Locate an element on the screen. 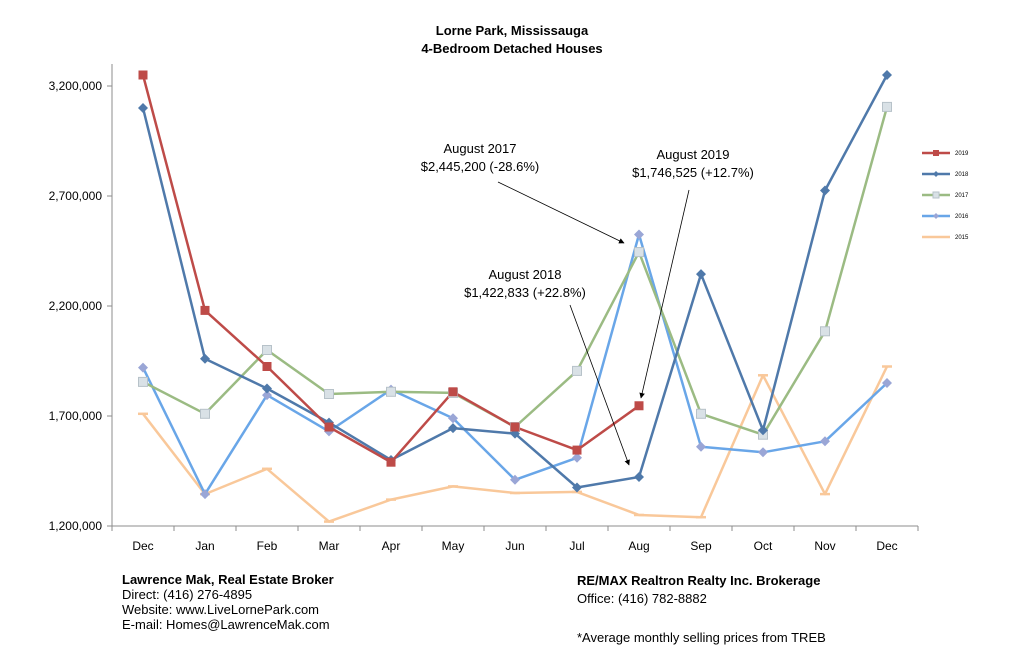 The height and width of the screenshot is (659, 1024). legend-marker-2017 is located at coordinates (936, 195).